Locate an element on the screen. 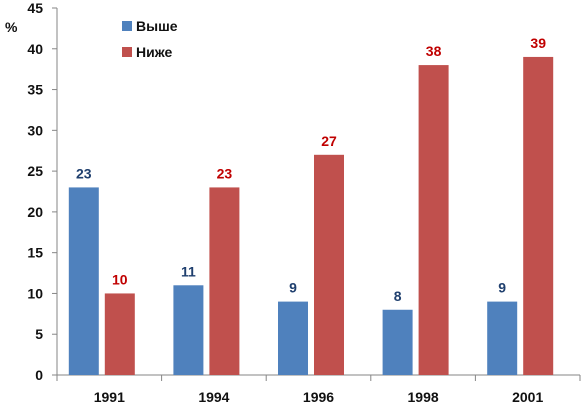 The image size is (583, 408). x-tick-label: 1994 is located at coordinates (213, 397).